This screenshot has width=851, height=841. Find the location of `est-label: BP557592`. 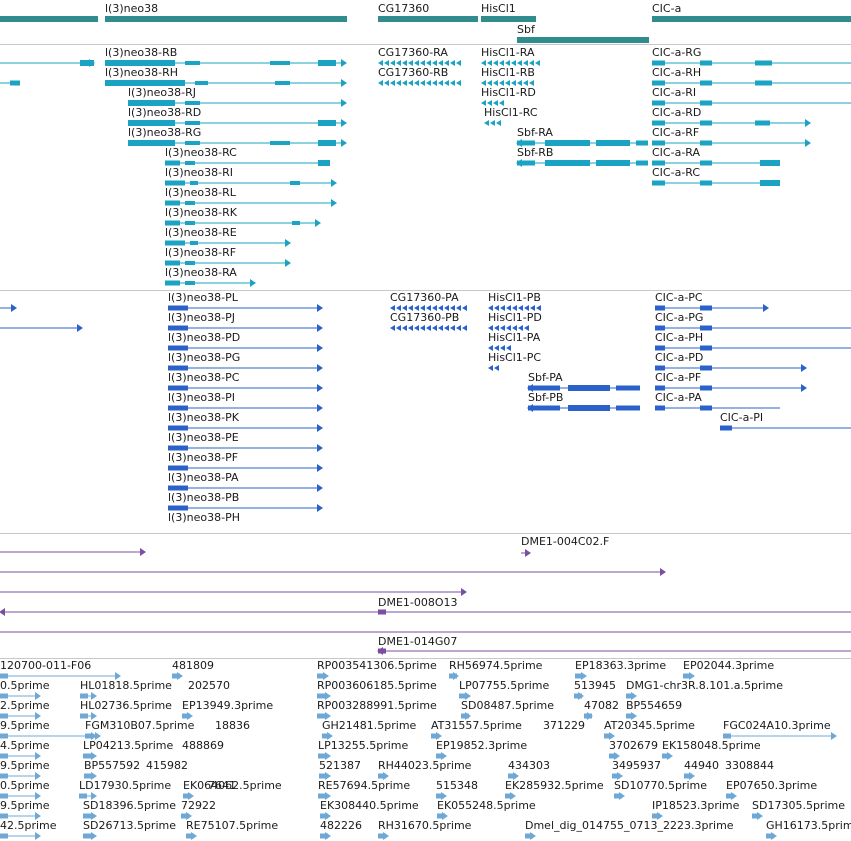

est-label: BP557592 is located at coordinates (112, 765).